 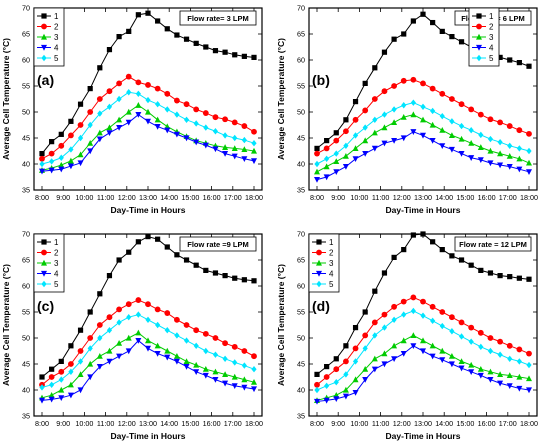 What do you see at coordinates (45, 80) in the screenshot?
I see `panel-label: (a)` at bounding box center [45, 80].